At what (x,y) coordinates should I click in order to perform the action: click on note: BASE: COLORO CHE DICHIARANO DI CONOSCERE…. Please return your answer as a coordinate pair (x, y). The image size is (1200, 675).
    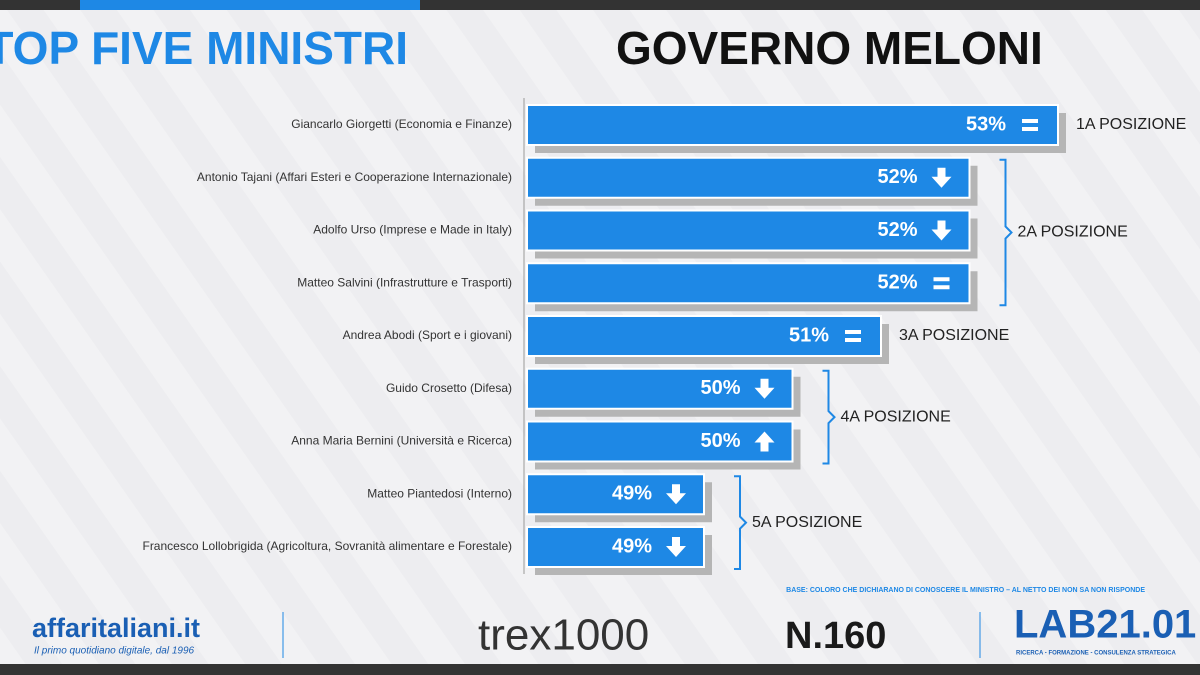
    Looking at the image, I should click on (965, 590).